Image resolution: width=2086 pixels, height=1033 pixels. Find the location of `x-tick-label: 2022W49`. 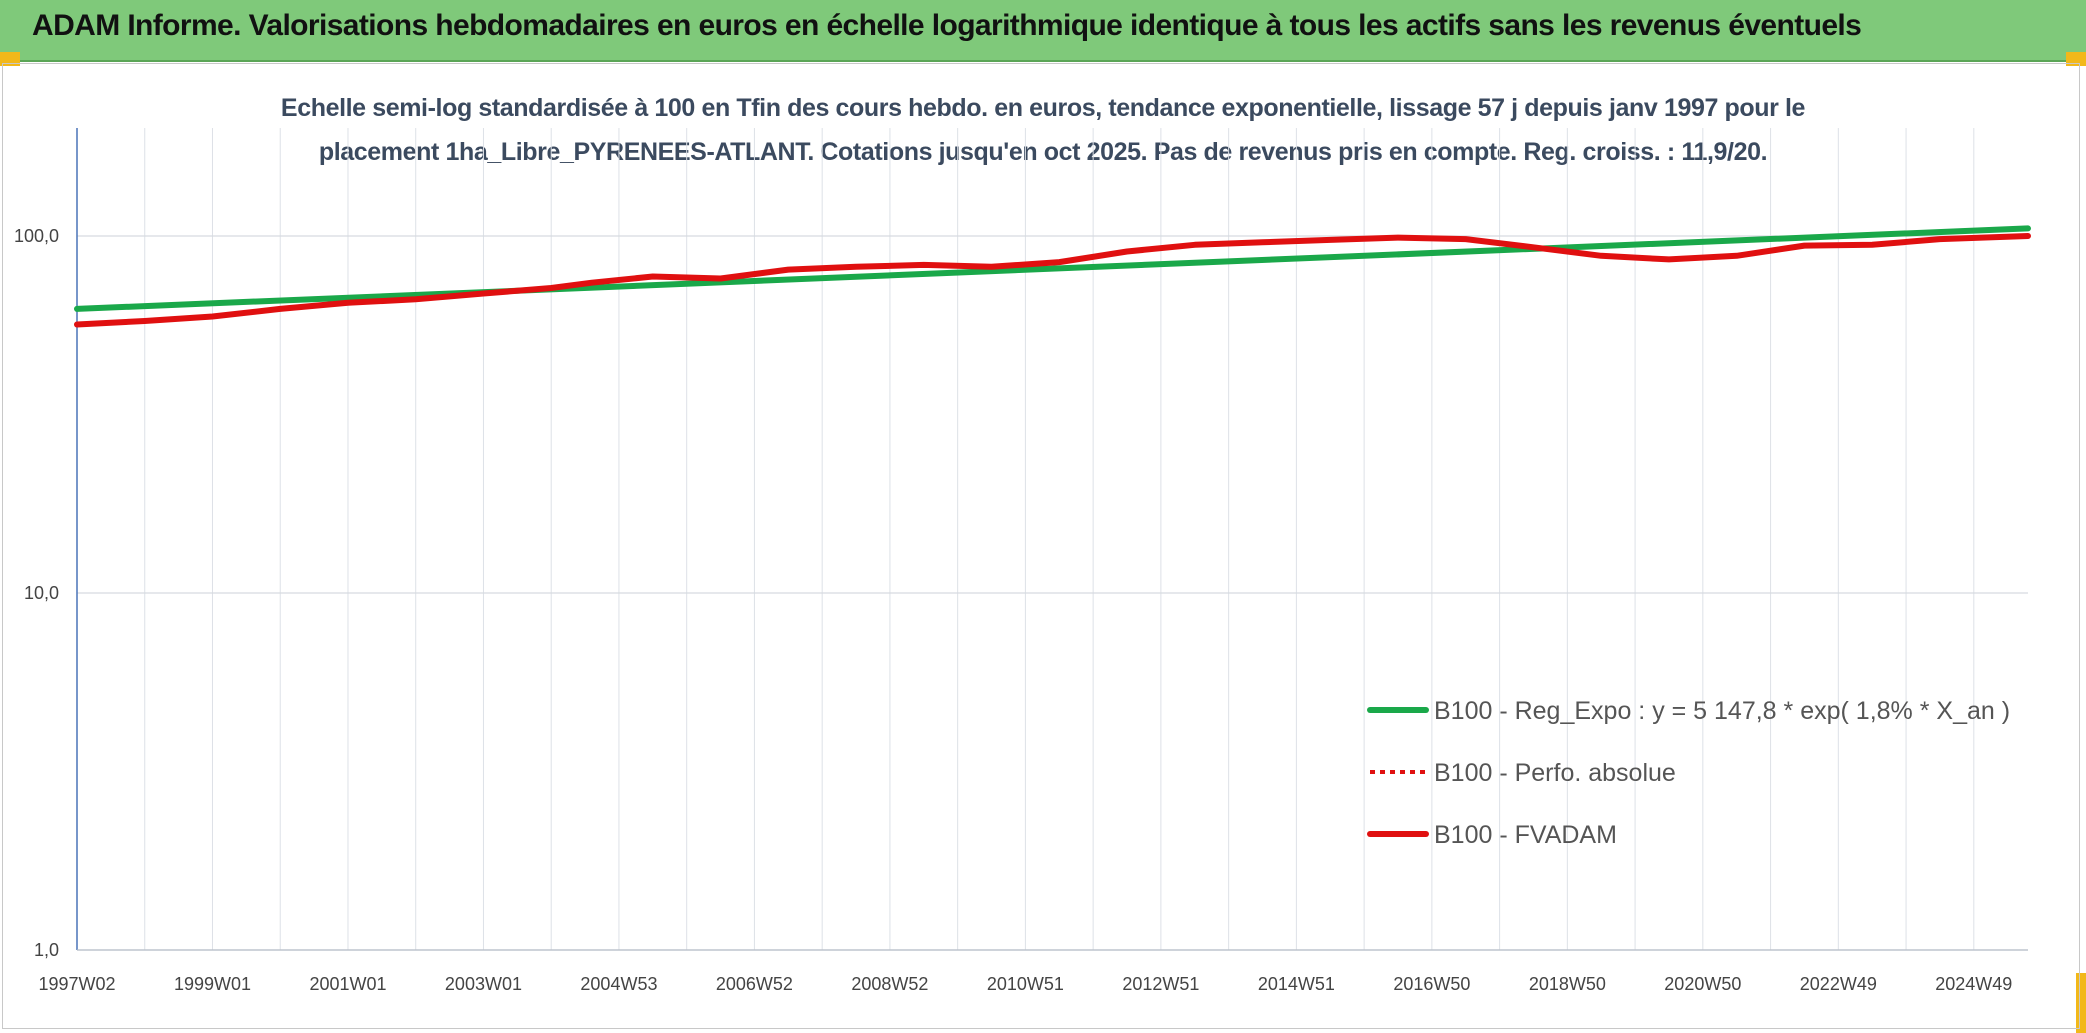

x-tick-label: 2022W49 is located at coordinates (1838, 984).